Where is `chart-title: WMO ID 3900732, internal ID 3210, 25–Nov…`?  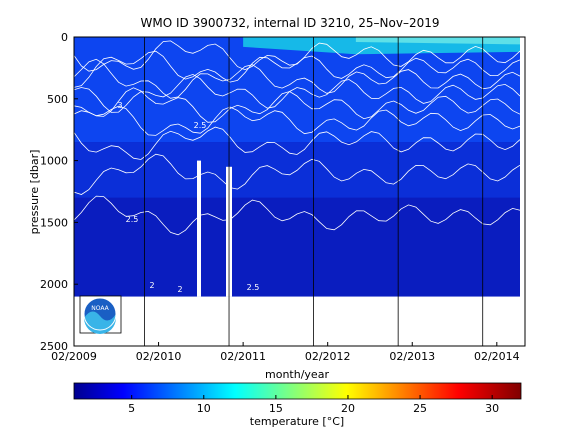 chart-title: WMO ID 3900732, internal ID 3210, 25–Nov… is located at coordinates (290, 23).